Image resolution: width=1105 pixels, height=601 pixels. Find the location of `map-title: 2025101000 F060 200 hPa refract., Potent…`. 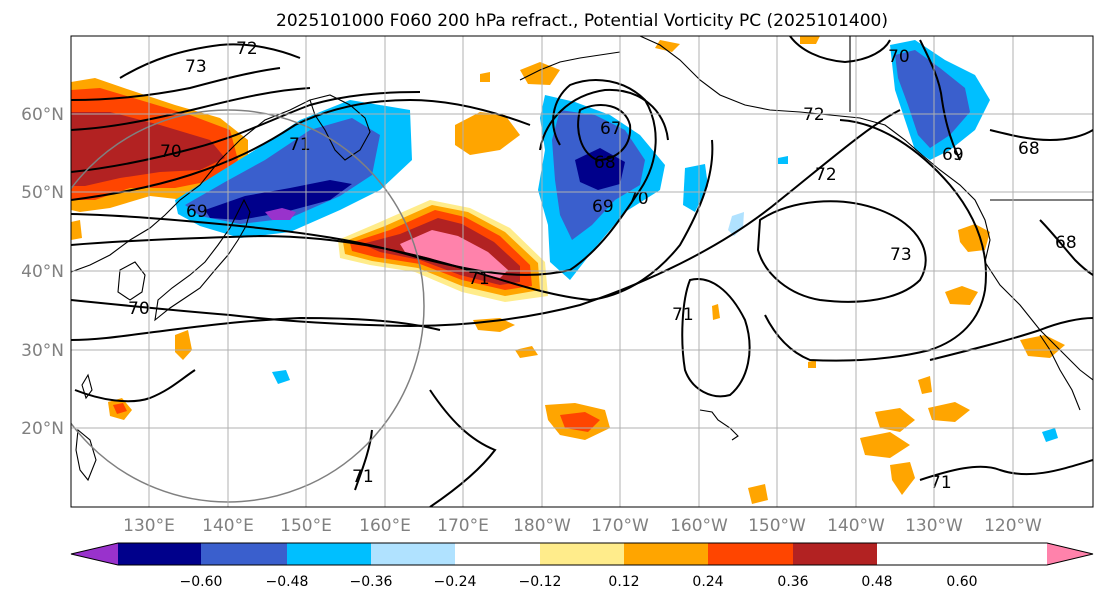

map-title: 2025101000 F060 200 hPa refract., Potent… is located at coordinates (582, 21).